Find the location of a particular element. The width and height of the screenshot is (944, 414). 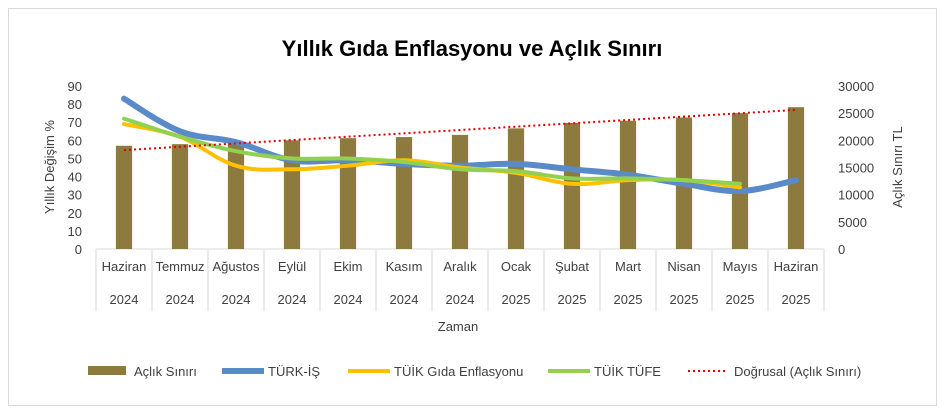

series-line is located at coordinates (432, 151).